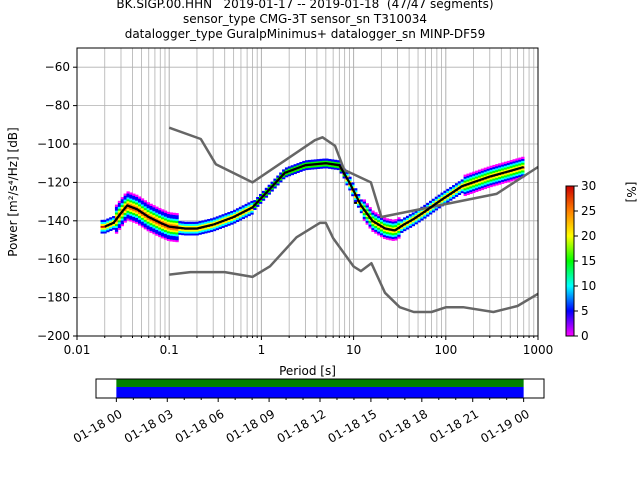  What do you see at coordinates (53, 298) in the screenshot?
I see `y-tick-label: −180` at bounding box center [53, 298].